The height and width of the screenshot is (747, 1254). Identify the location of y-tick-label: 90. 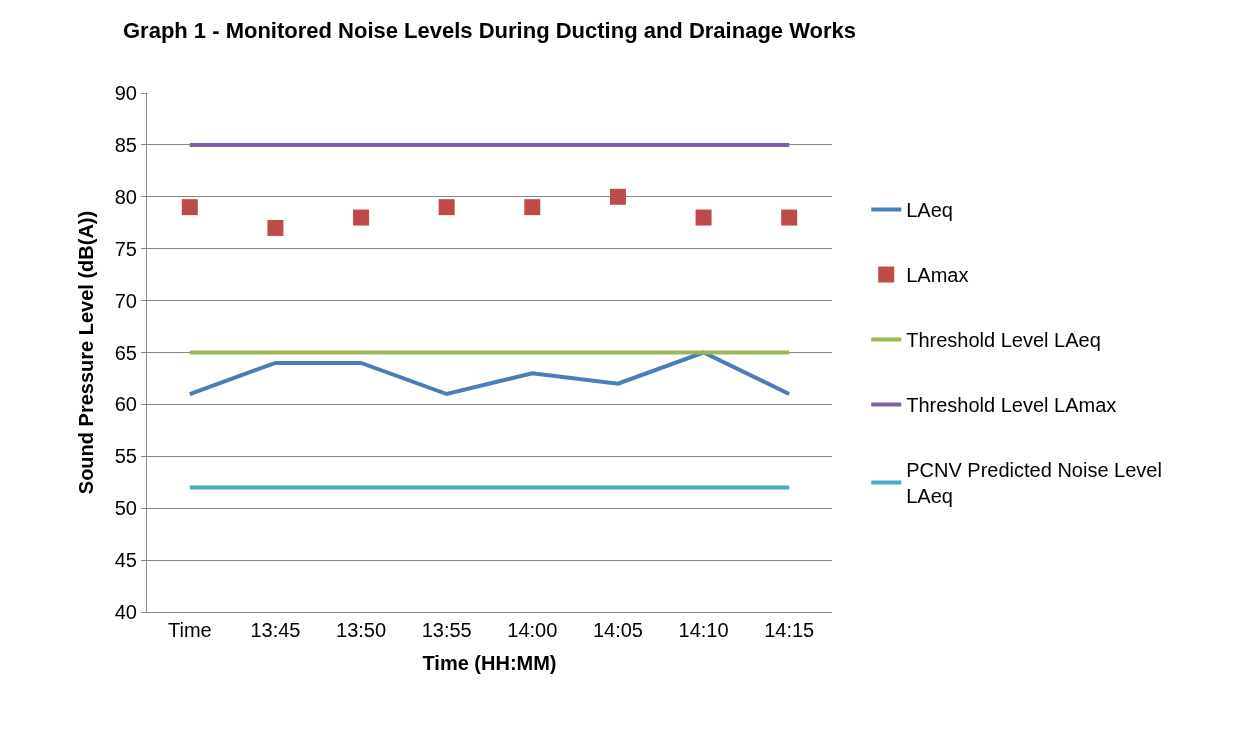
(125, 93).